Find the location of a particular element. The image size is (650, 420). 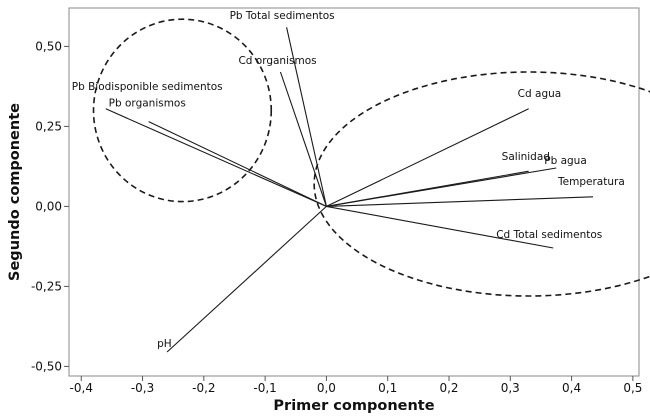

x-tick-label: -0,2 is located at coordinates (203, 388).